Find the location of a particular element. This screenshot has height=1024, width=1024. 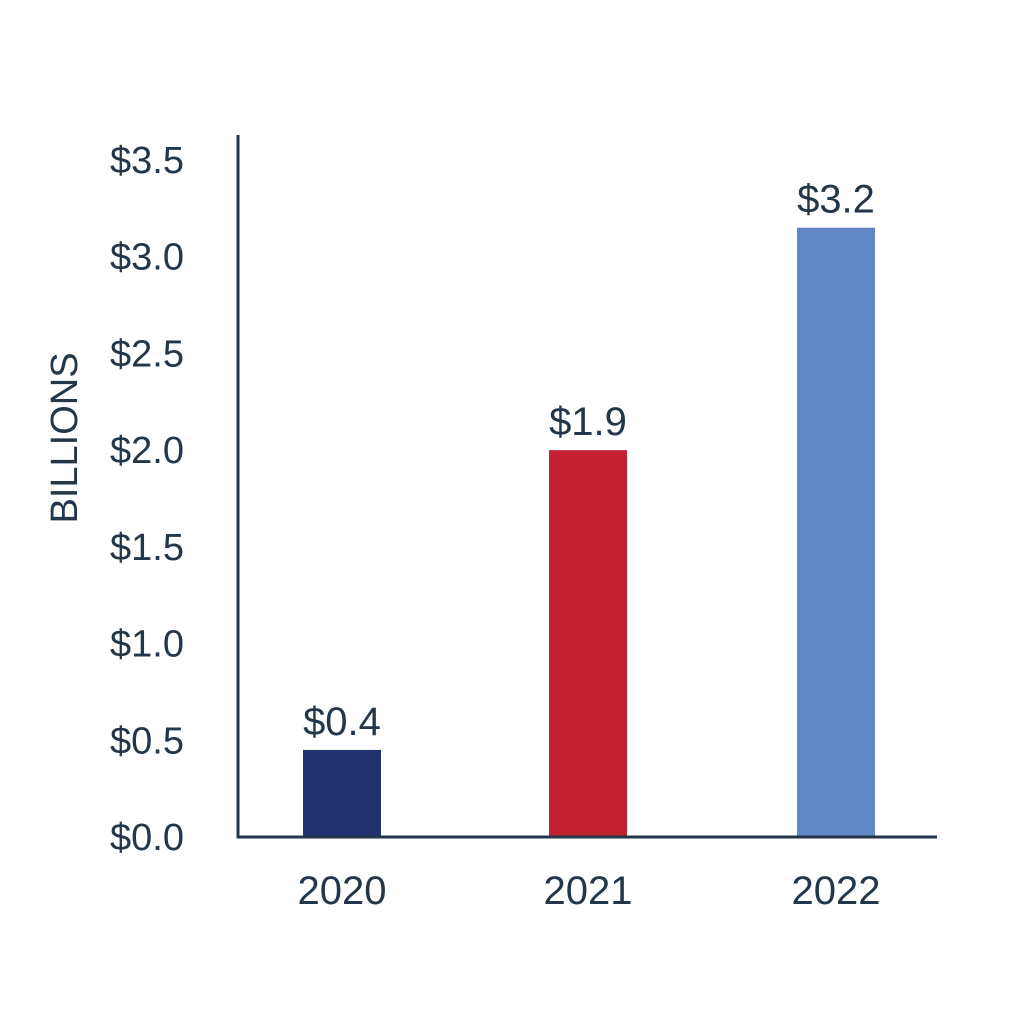

y-tick-label: $2.0 is located at coordinates (147, 451).